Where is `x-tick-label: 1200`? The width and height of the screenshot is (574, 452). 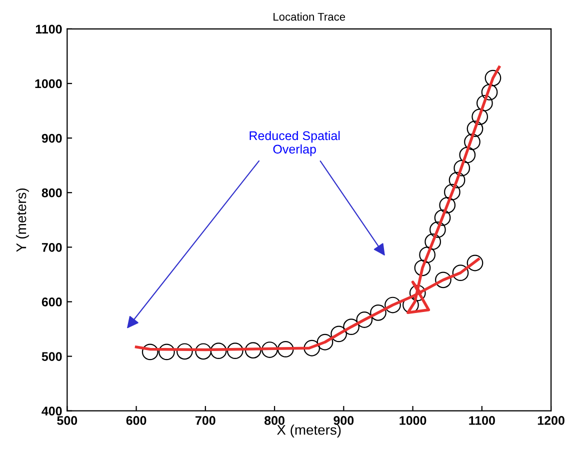
x-tick-label: 1200 is located at coordinates (551, 420).